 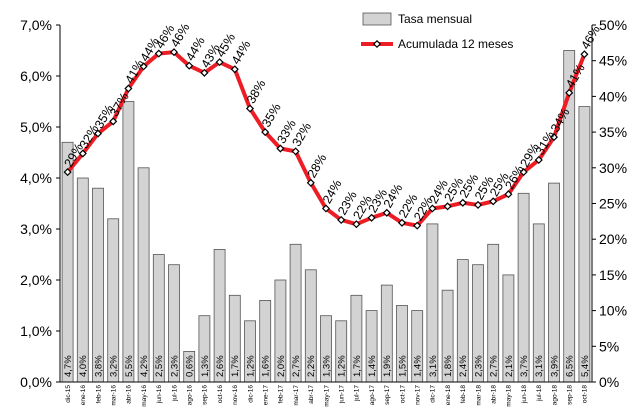 I want to click on legend-bar-swatch, so click(x=377, y=19).